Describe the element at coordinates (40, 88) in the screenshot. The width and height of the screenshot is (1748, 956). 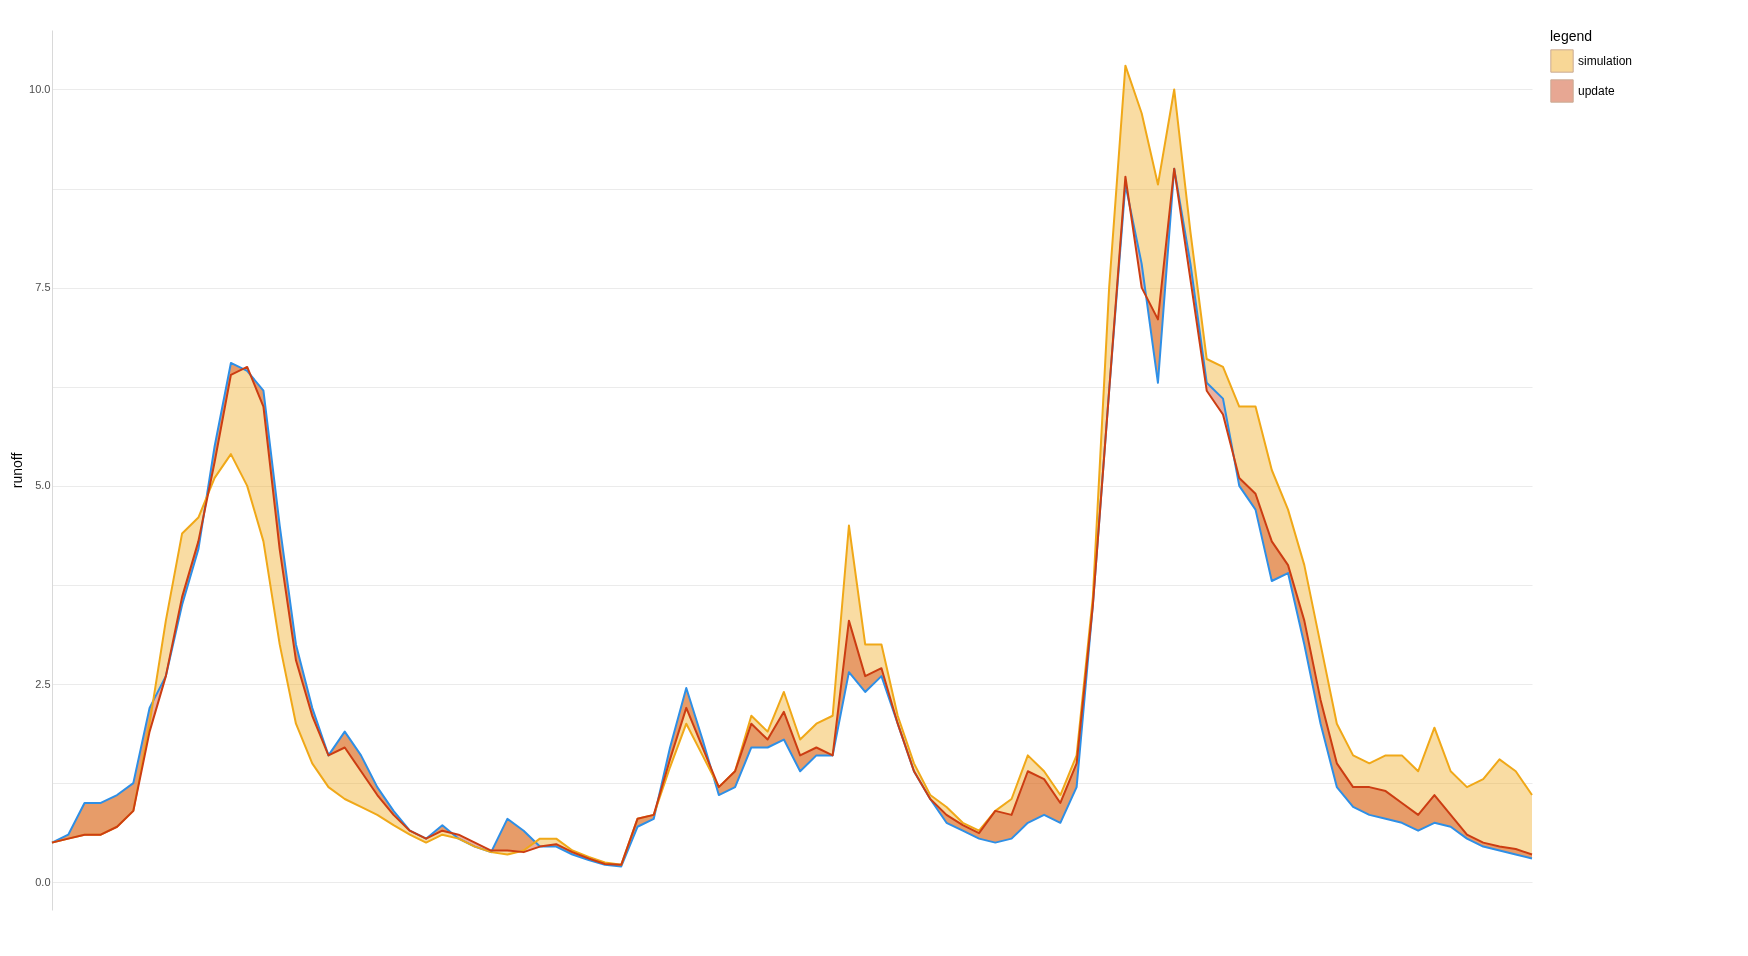
I see `y-tick-label: 10.0` at that location.